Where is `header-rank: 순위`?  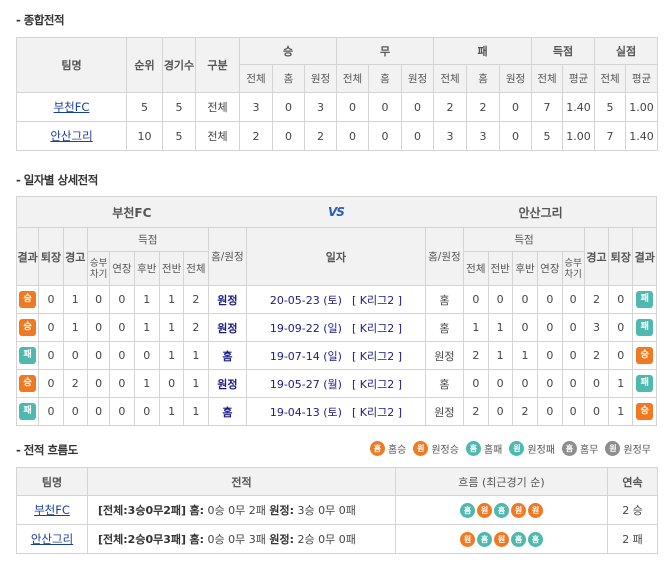
header-rank: 순위 is located at coordinates (144, 65).